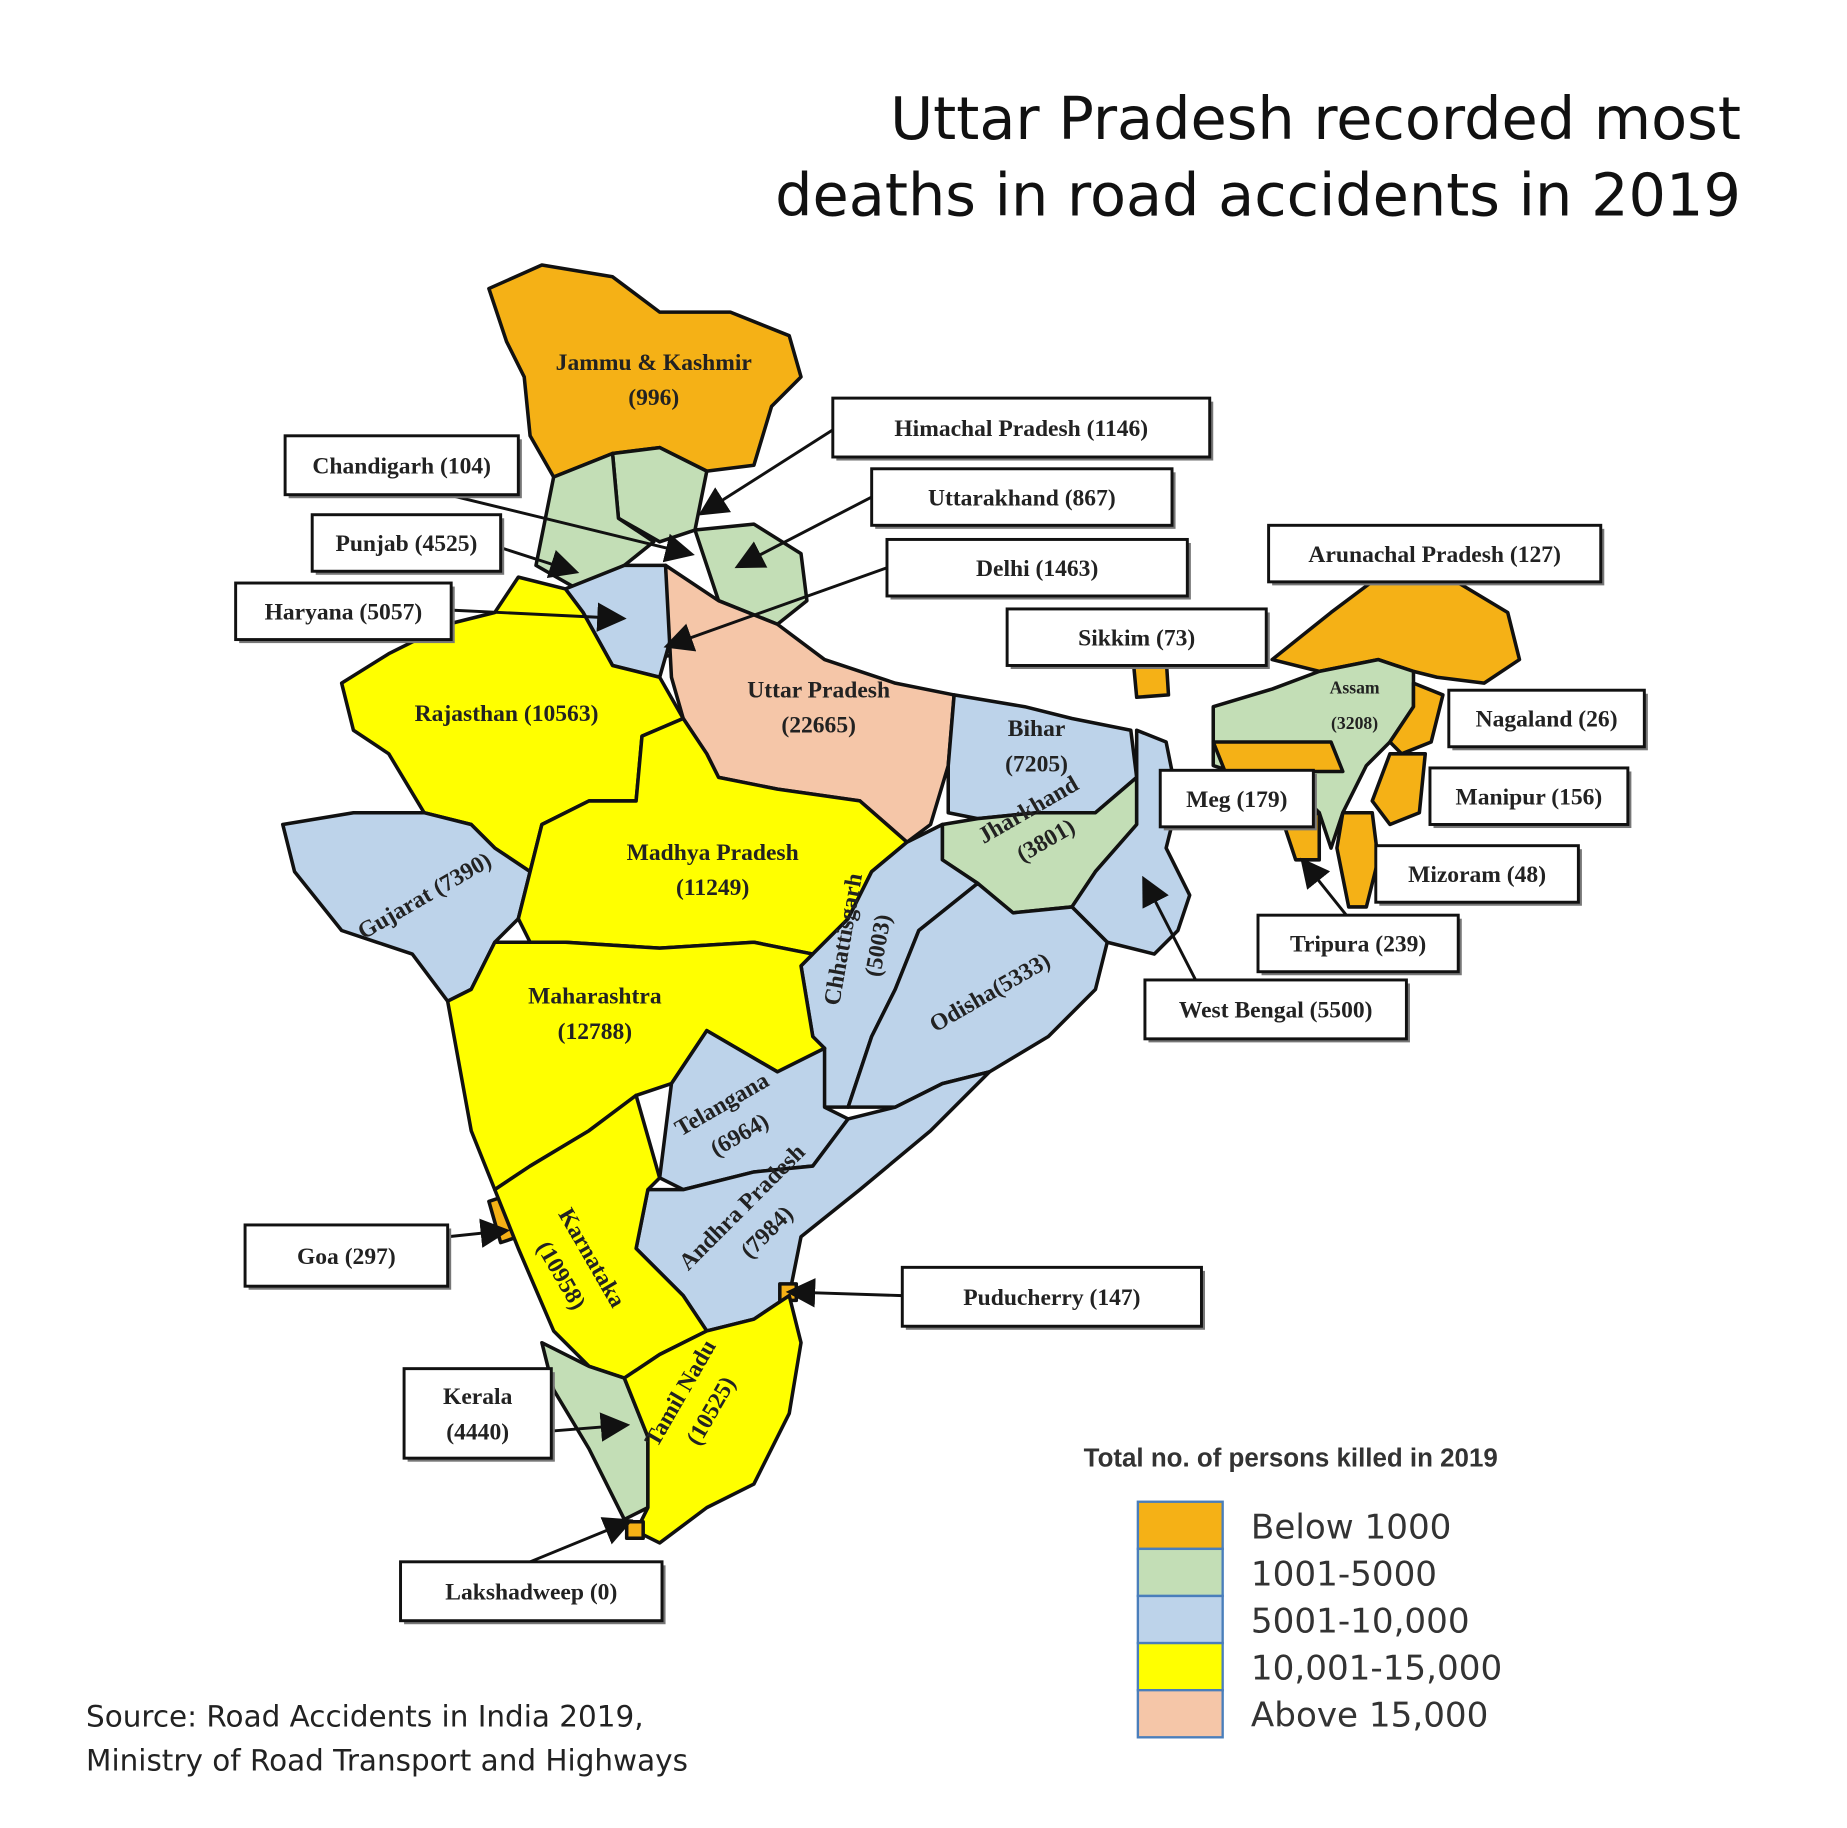 Image resolution: width=1847 pixels, height=1828 pixels. Describe the element at coordinates (818, 707) in the screenshot. I see `region-label: Uttar Pradesh (22665)` at that location.